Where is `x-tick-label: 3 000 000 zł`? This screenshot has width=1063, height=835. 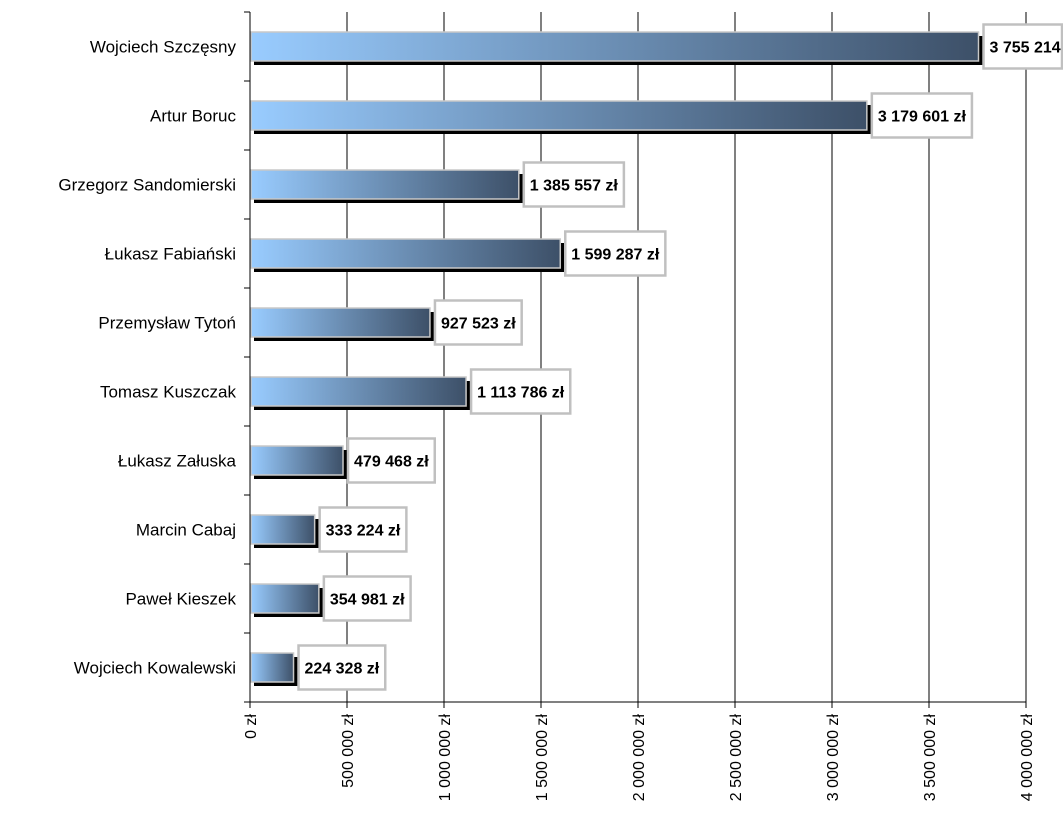
x-tick-label: 3 000 000 zł is located at coordinates (833, 758).